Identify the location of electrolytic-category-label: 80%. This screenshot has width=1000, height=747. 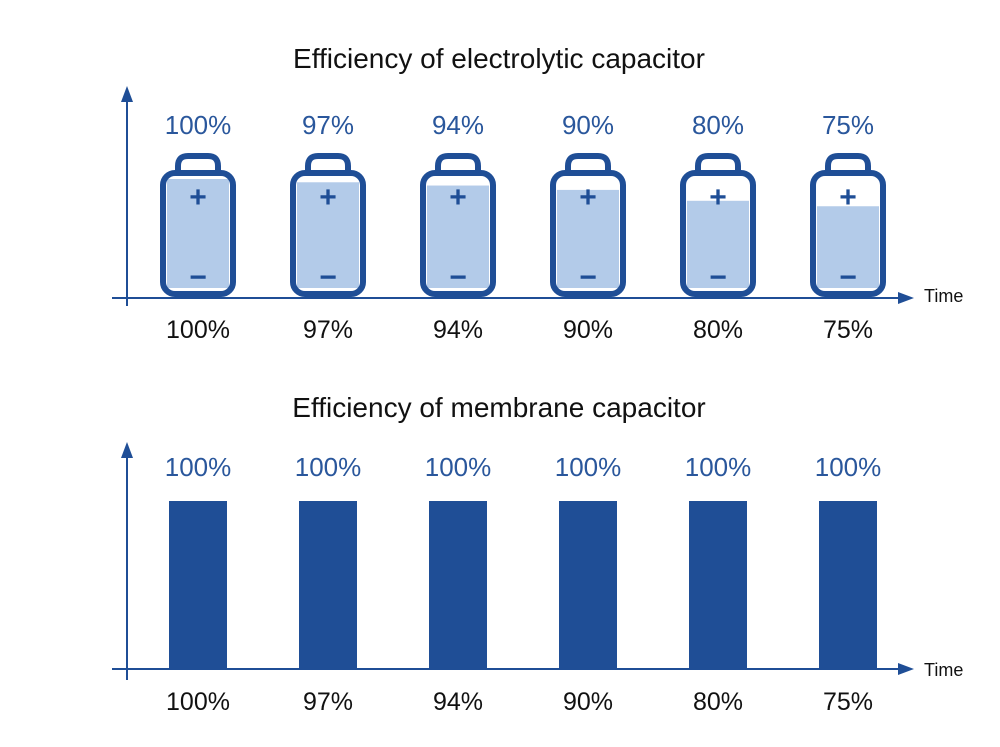
(718, 330).